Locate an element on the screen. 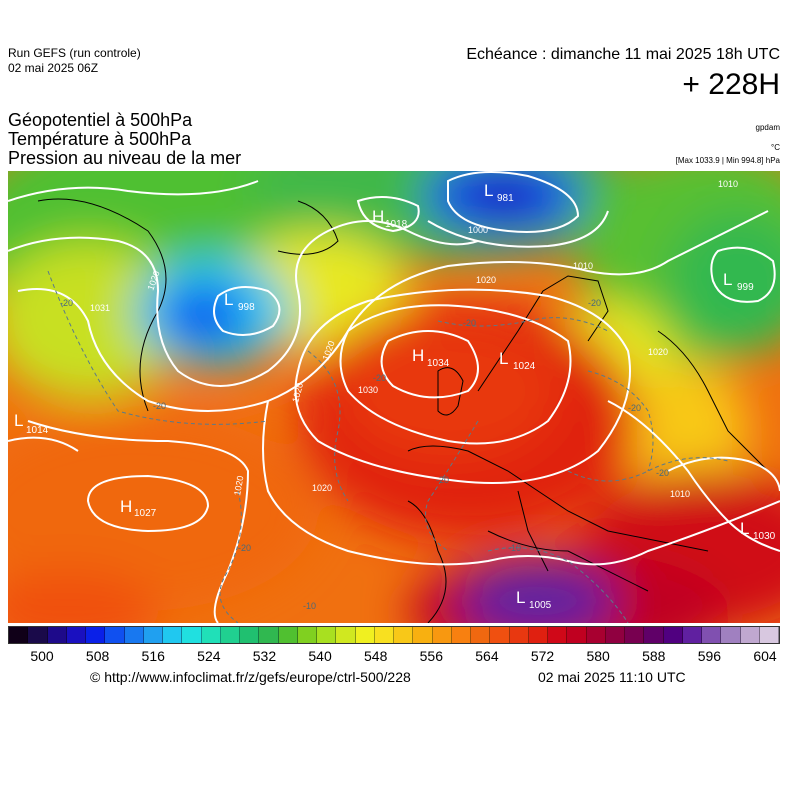 The width and height of the screenshot is (788, 789). low-999: L 999 is located at coordinates (738, 281).